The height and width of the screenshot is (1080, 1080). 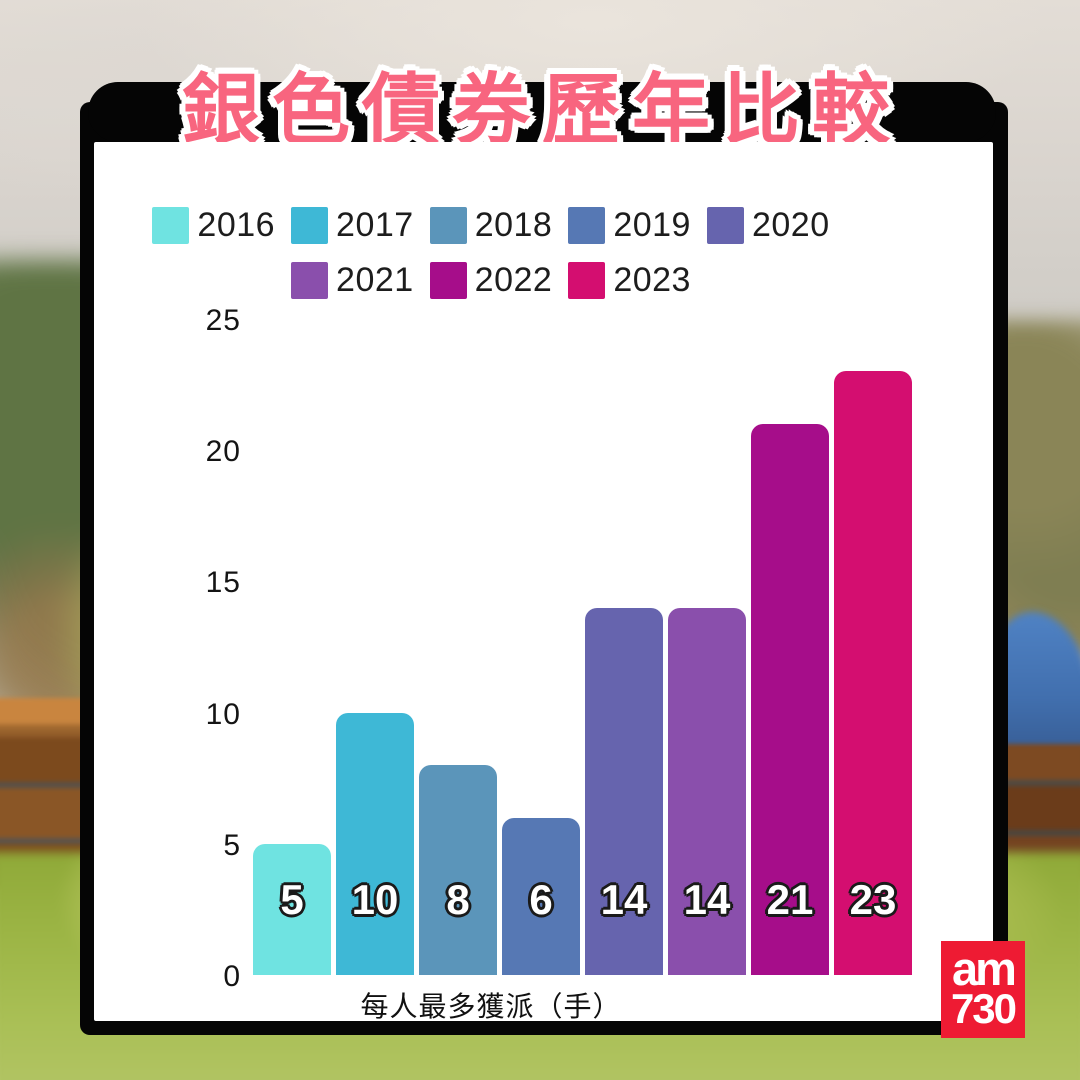 I want to click on y-tick-10: 10, so click(x=223, y=714).